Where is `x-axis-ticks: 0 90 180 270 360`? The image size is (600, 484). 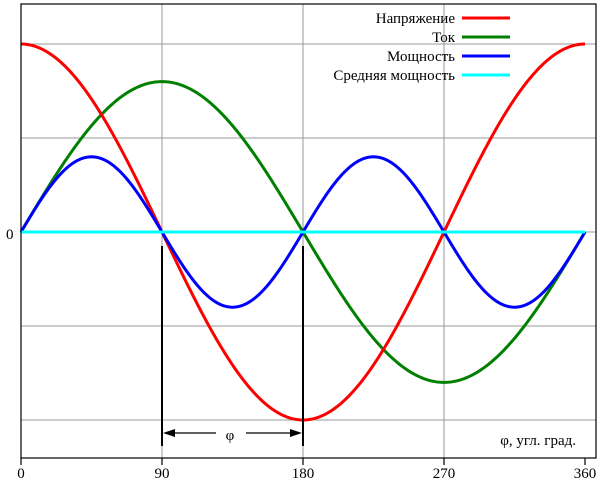
x-axis-ticks: 0 90 180 270 360 is located at coordinates (306, 470).